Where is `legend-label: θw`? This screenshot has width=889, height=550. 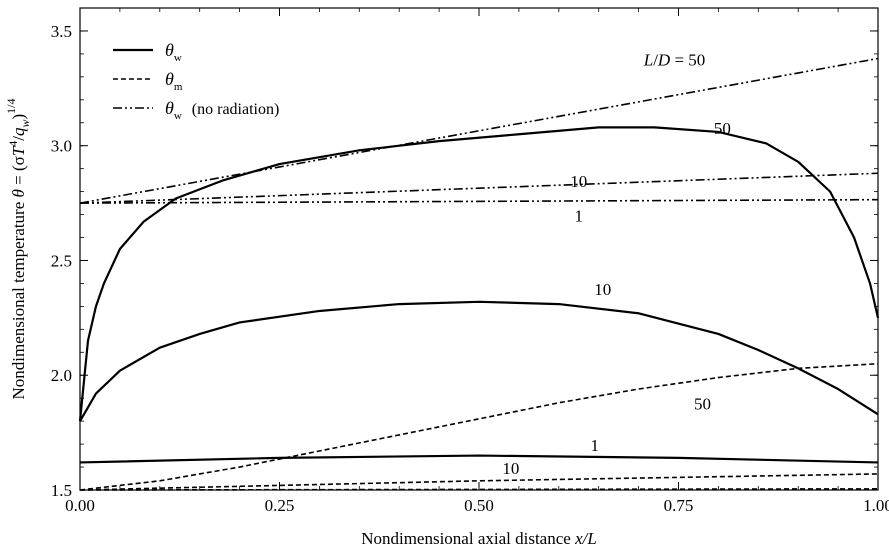
legend-label: θw is located at coordinates (173, 52).